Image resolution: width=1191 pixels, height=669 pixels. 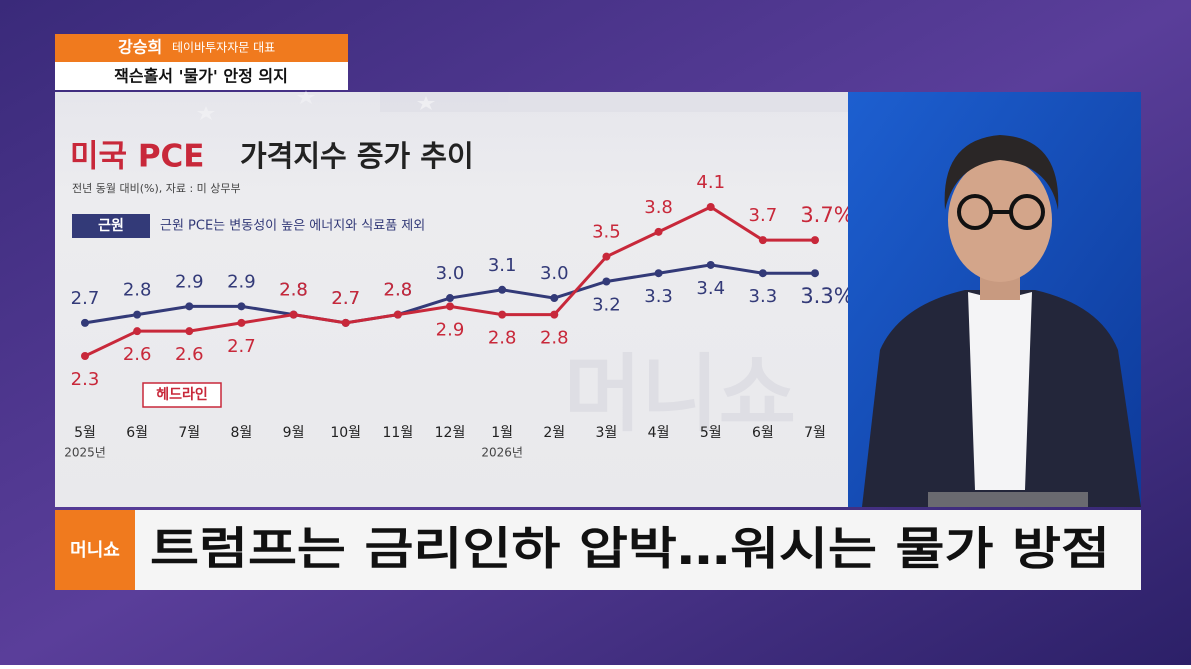 What do you see at coordinates (607, 433) in the screenshot?
I see `x-tick-label: 3월` at bounding box center [607, 433].